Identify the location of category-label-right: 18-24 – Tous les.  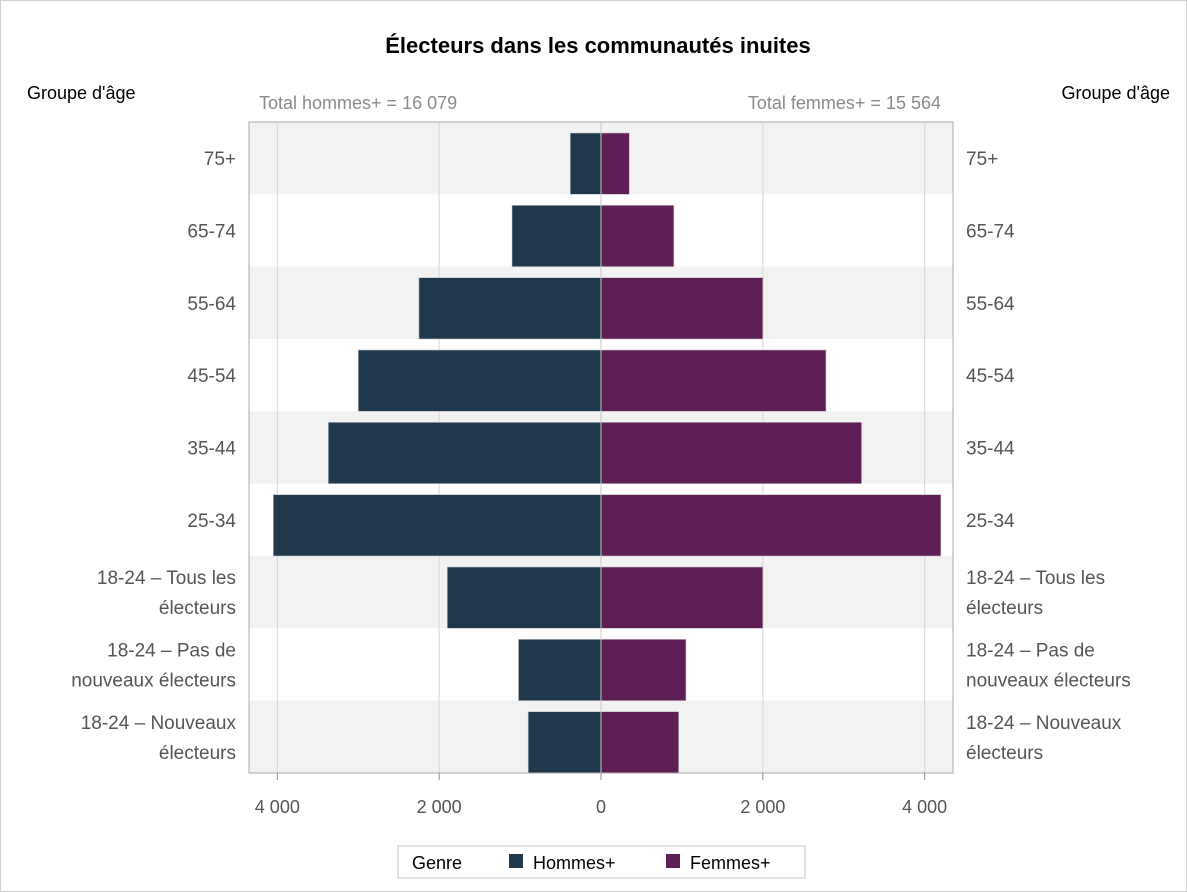
(1035, 578).